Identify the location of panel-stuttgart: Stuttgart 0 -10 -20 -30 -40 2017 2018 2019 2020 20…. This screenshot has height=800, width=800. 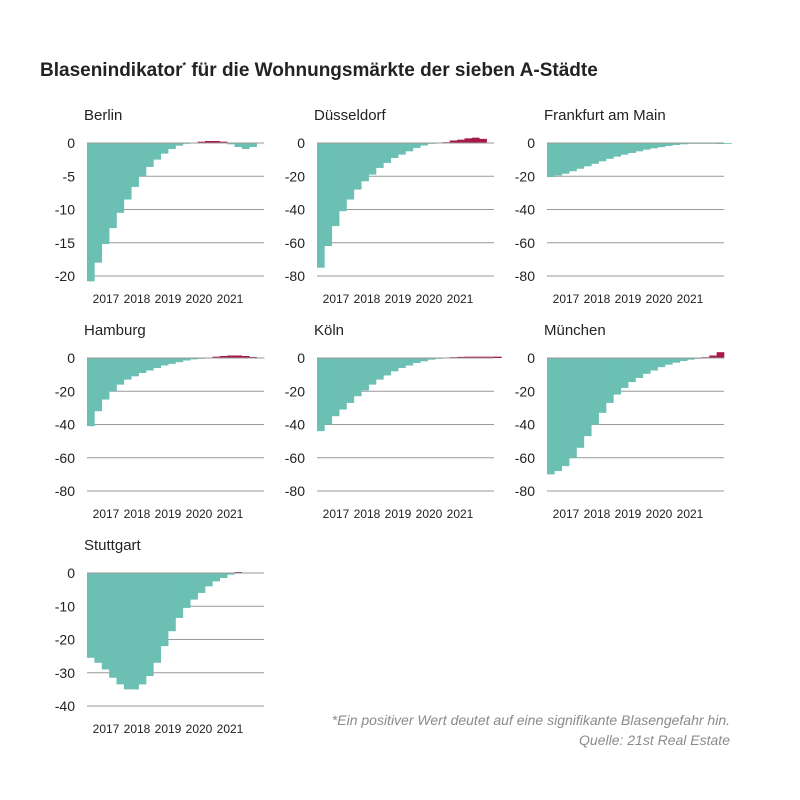
(159, 636).